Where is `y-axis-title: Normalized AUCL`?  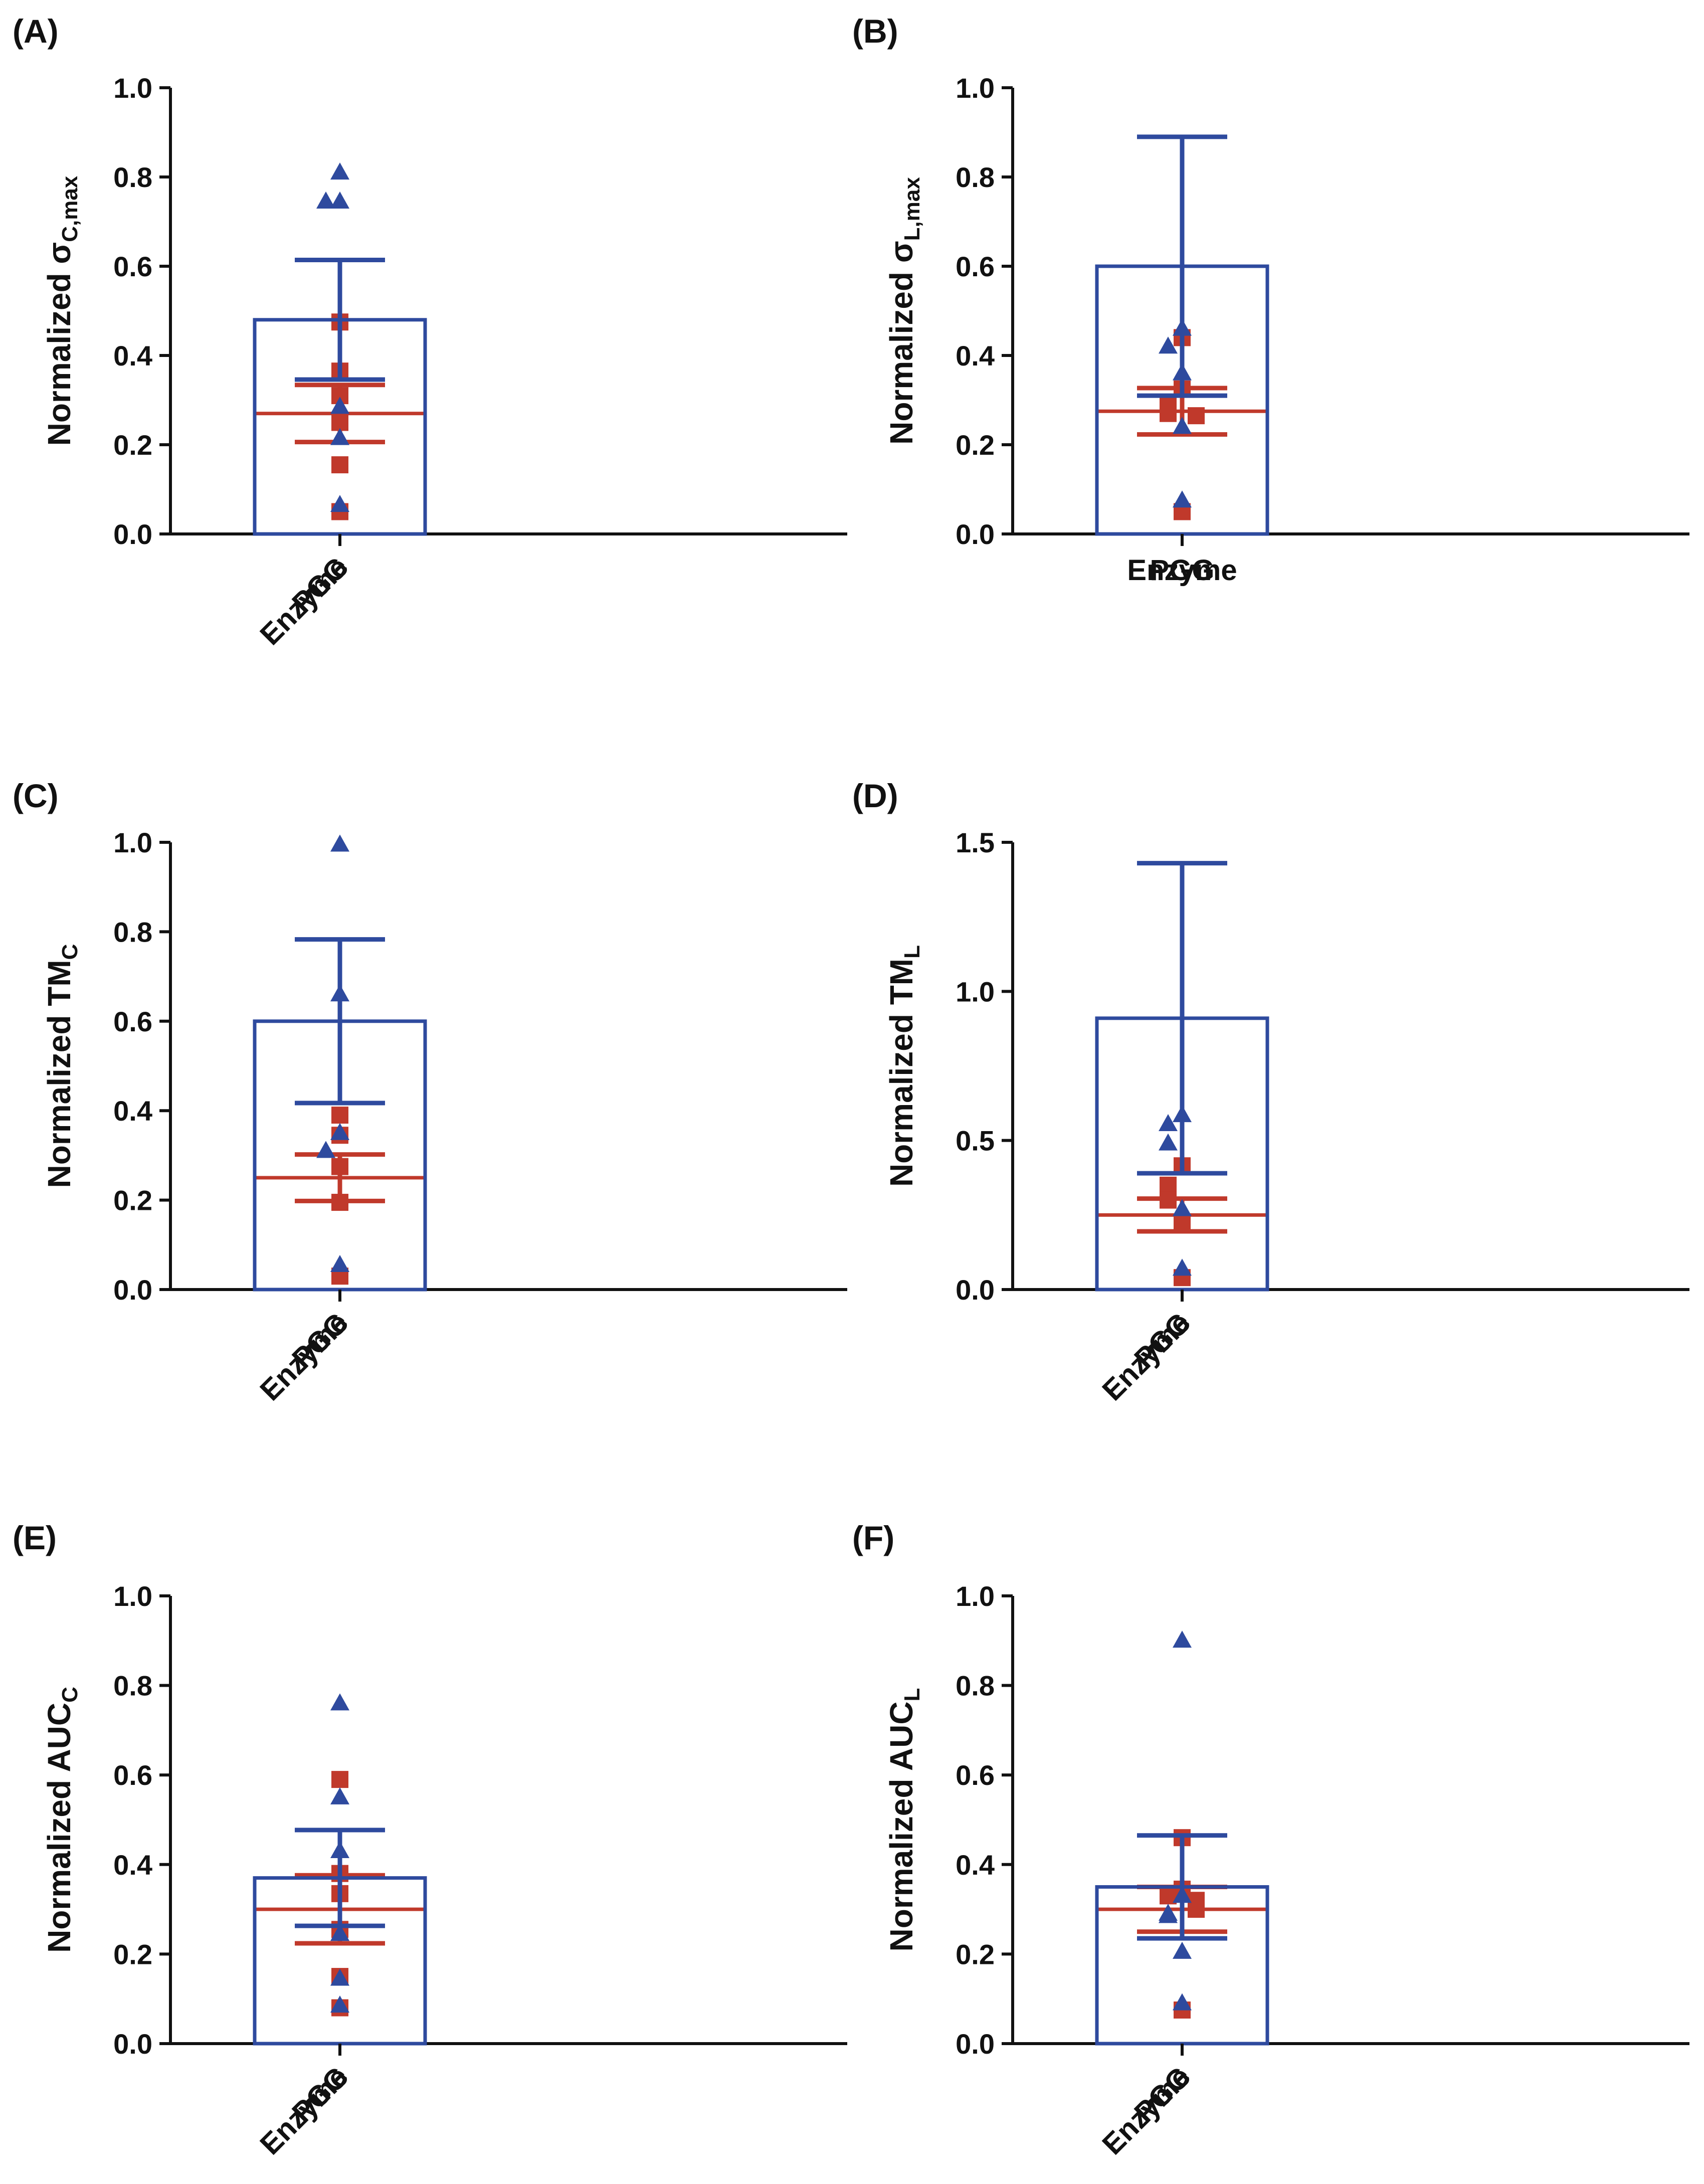 y-axis-title: Normalized AUCL is located at coordinates (903, 1820).